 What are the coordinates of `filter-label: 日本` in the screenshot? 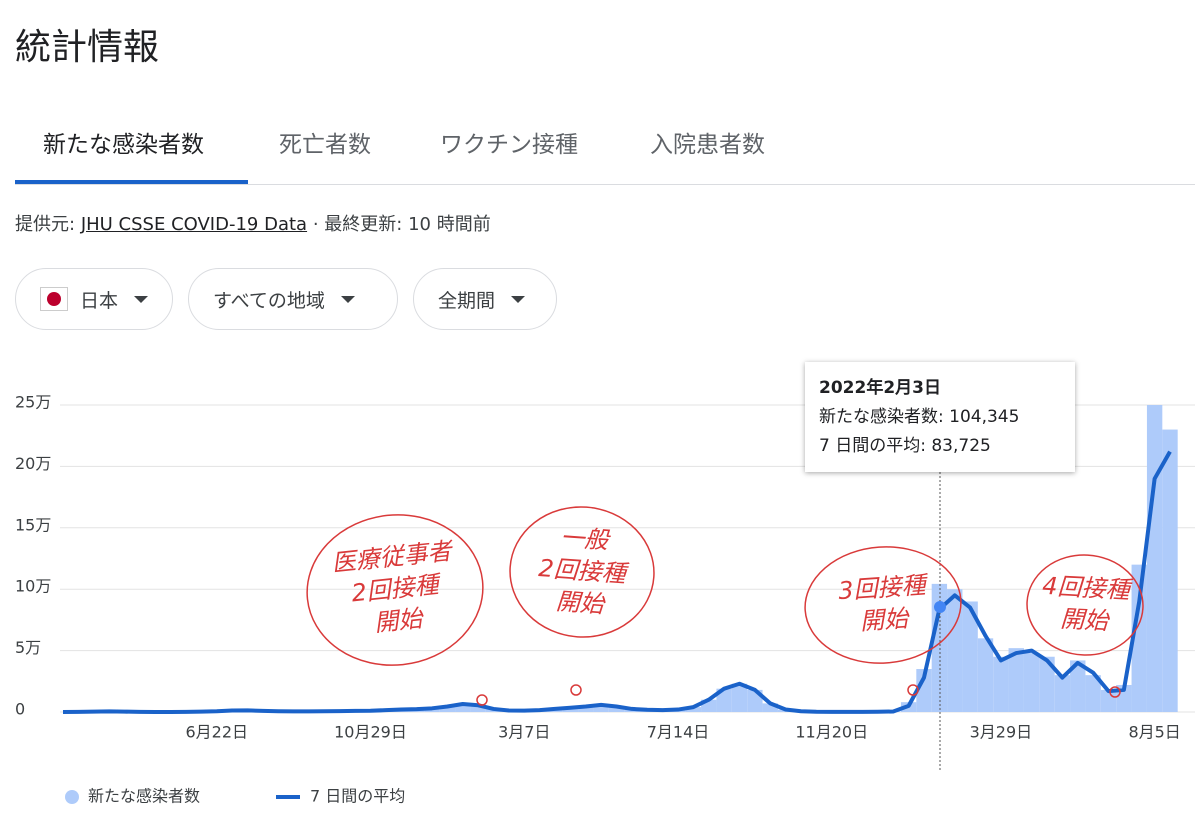 It's located at (99, 300).